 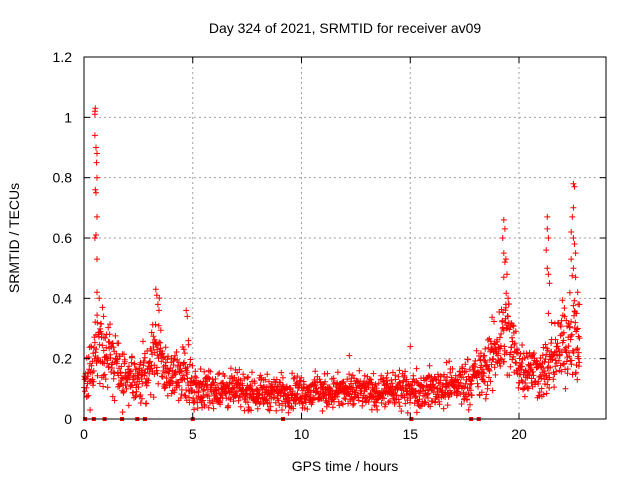 What do you see at coordinates (63, 359) in the screenshot?
I see `y-tick-label: 0.2` at bounding box center [63, 359].